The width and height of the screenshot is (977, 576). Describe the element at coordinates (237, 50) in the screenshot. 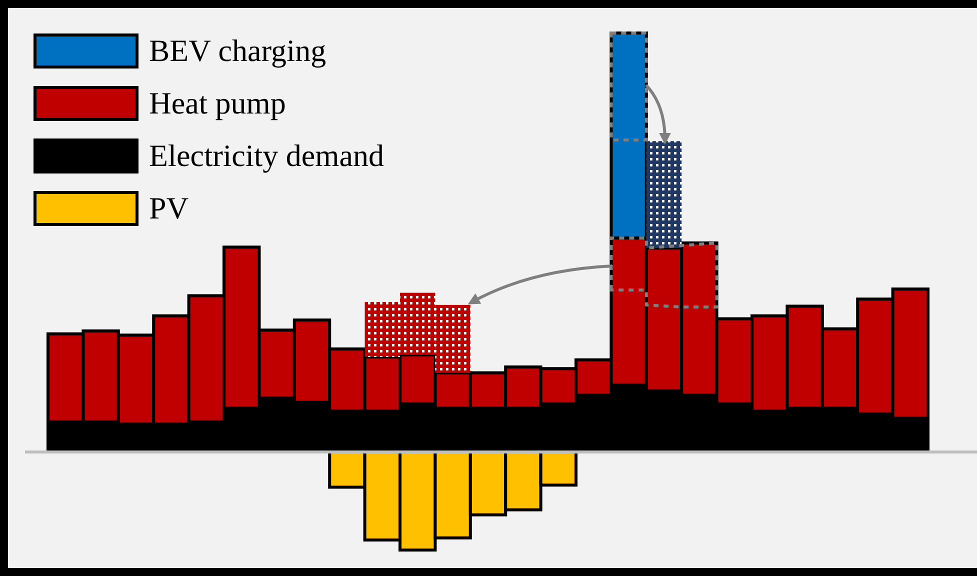

I see `legend-label: BEV charging` at that location.